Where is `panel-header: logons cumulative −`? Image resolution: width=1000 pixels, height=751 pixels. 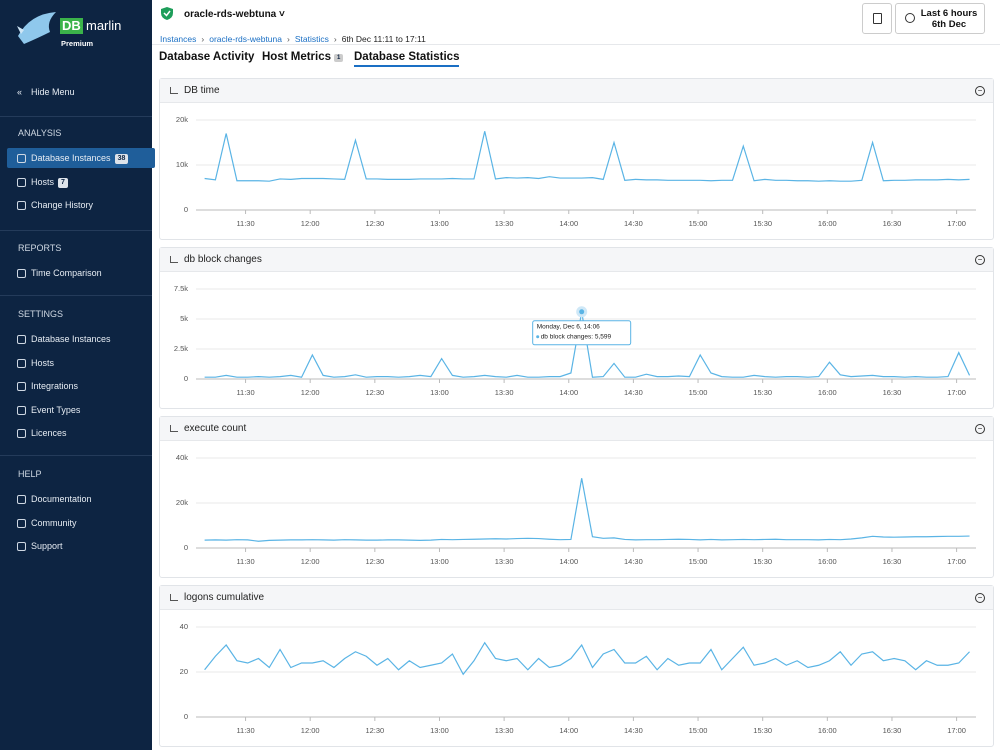 panel-header: logons cumulative − is located at coordinates (576, 598).